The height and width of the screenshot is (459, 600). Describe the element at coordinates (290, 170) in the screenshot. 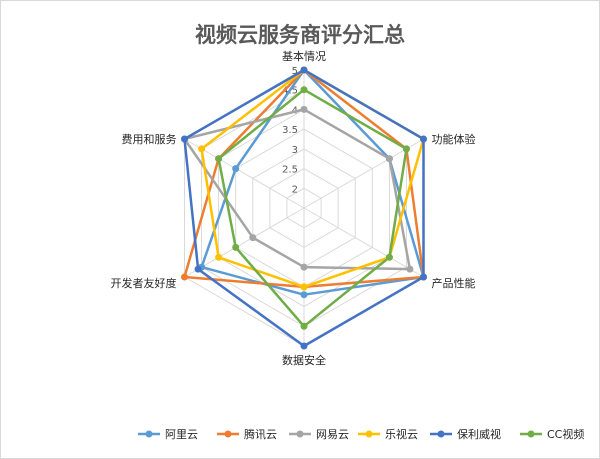

I see `tick-label: 2.5` at that location.